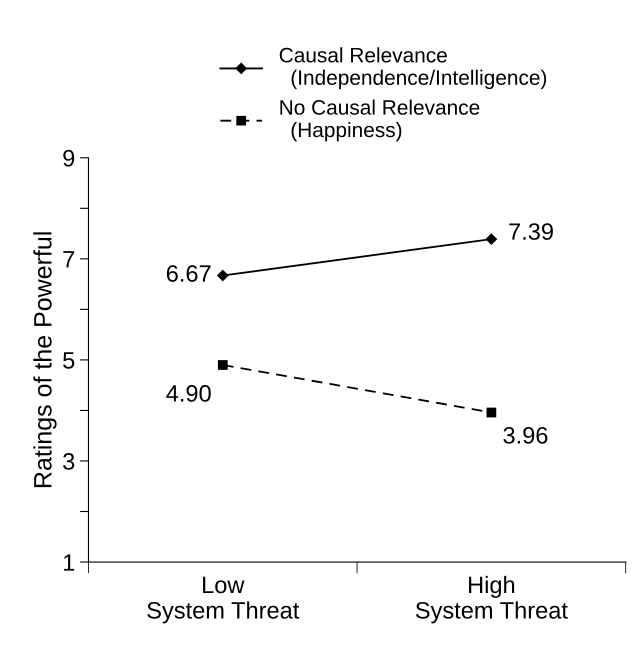  I want to click on data-label: 4.90, so click(188, 393).